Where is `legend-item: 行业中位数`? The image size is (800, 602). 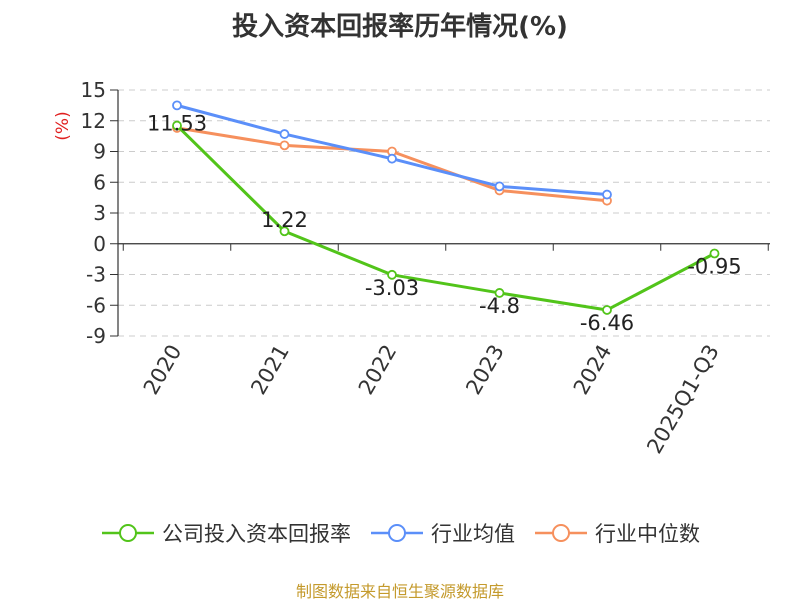
legend-item: 行业中位数 is located at coordinates (616, 533).